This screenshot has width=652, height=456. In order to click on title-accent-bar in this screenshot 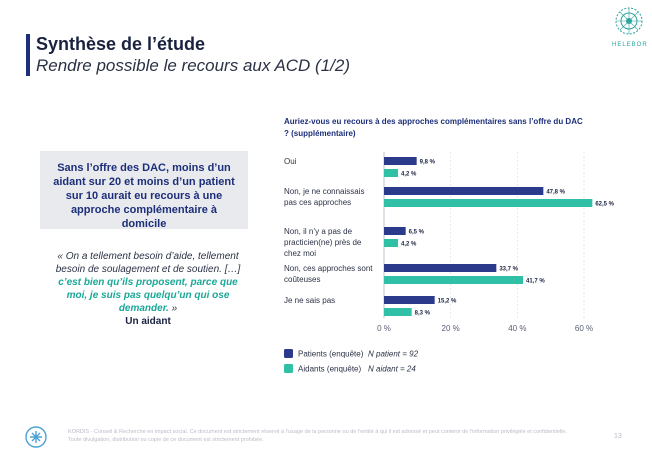, I will do `click(28, 55)`.